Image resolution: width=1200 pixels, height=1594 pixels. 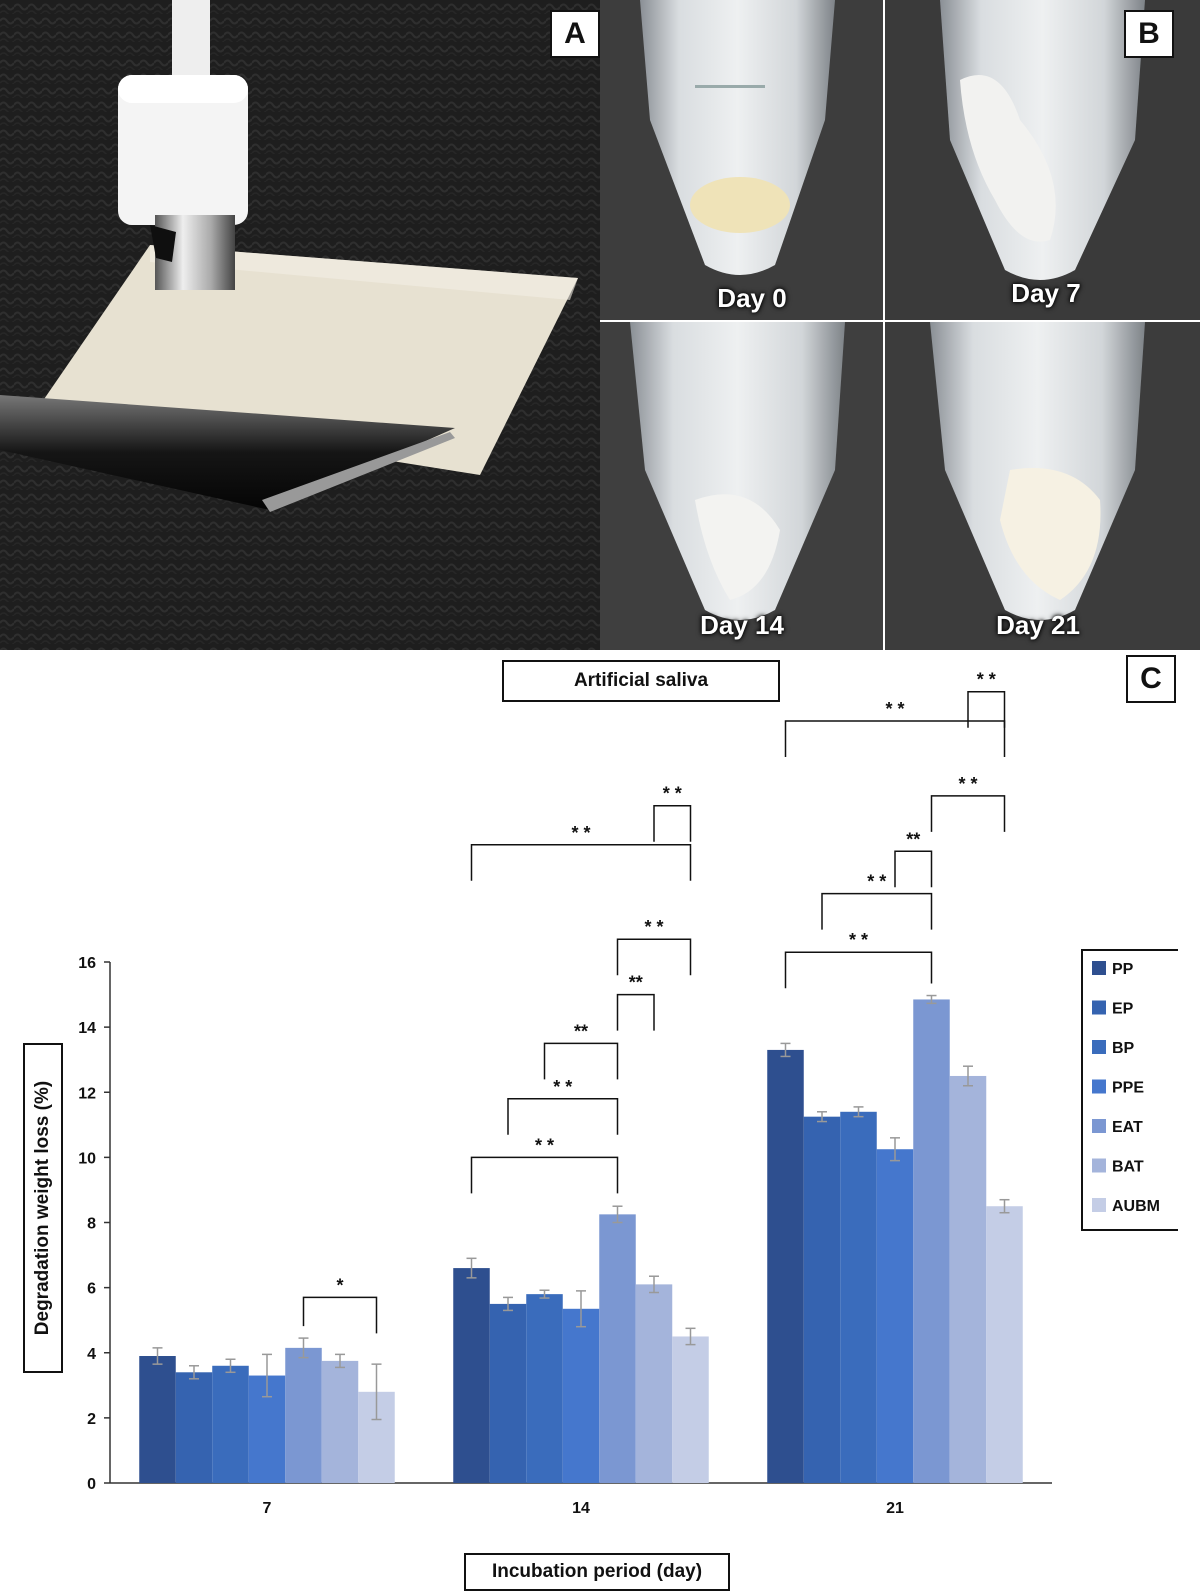 I want to click on holder-cap, so click(x=183, y=150).